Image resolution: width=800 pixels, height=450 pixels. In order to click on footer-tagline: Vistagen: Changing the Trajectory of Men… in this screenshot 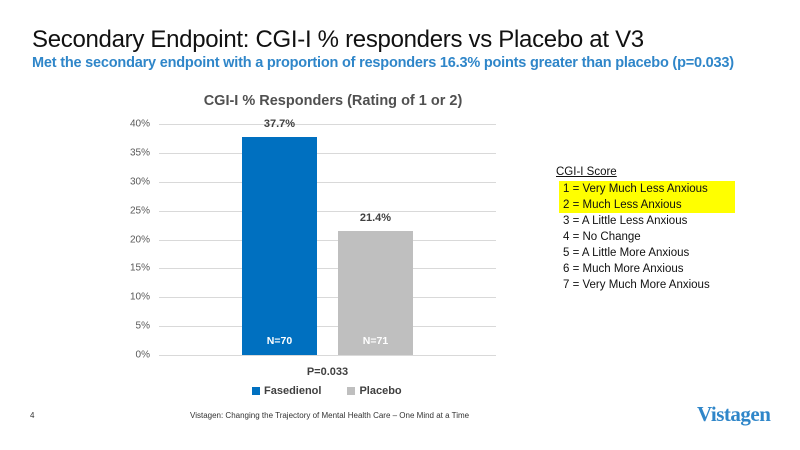, I will do `click(330, 415)`.